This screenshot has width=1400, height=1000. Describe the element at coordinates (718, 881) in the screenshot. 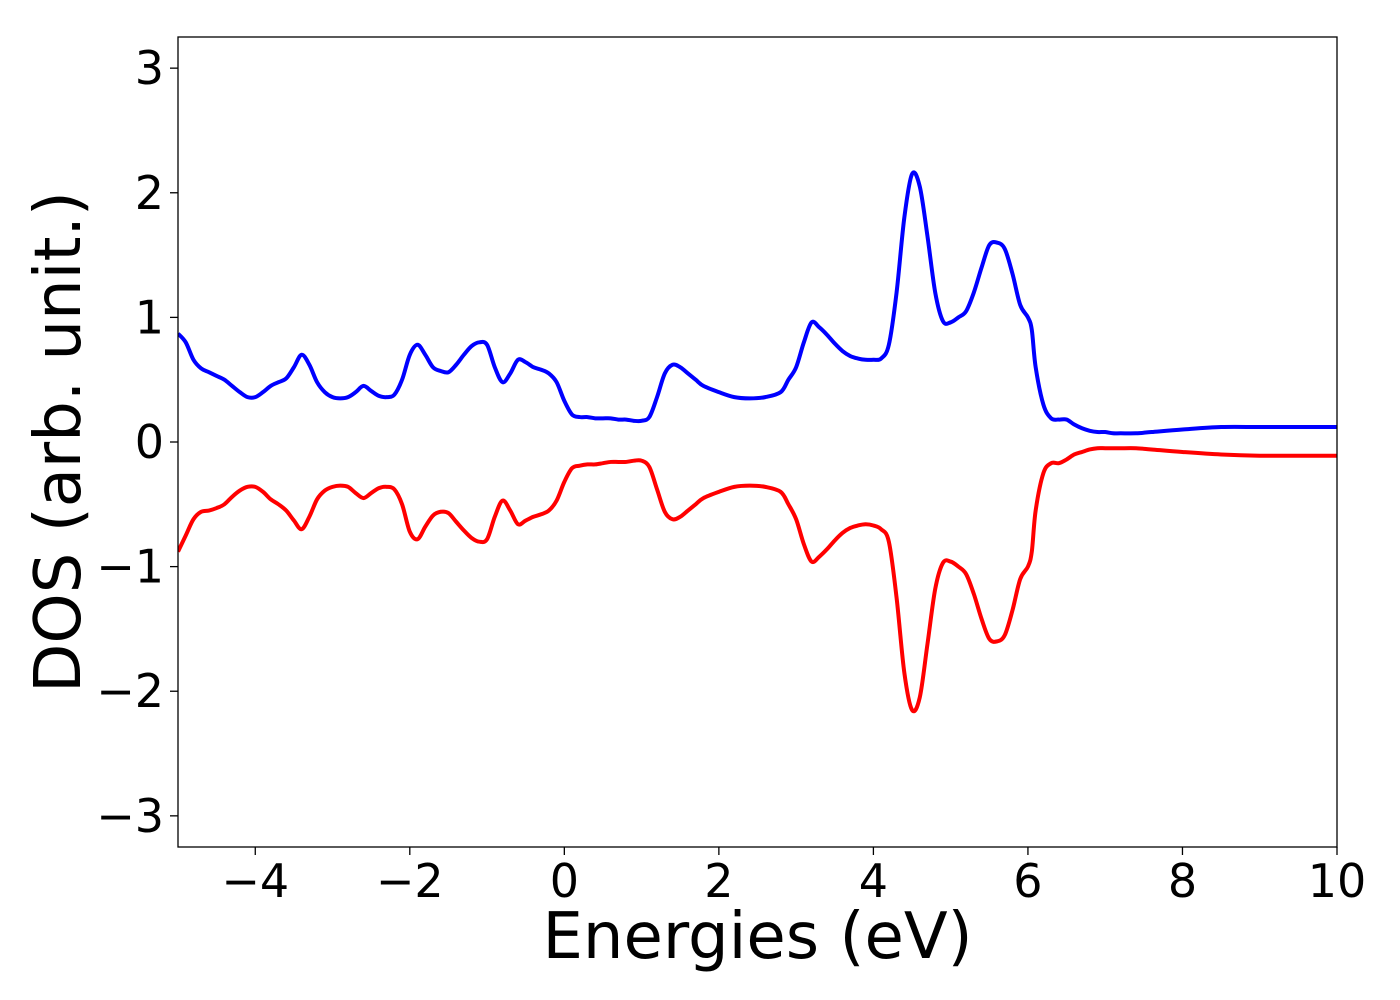

I see `x-tick-label: 2` at that location.